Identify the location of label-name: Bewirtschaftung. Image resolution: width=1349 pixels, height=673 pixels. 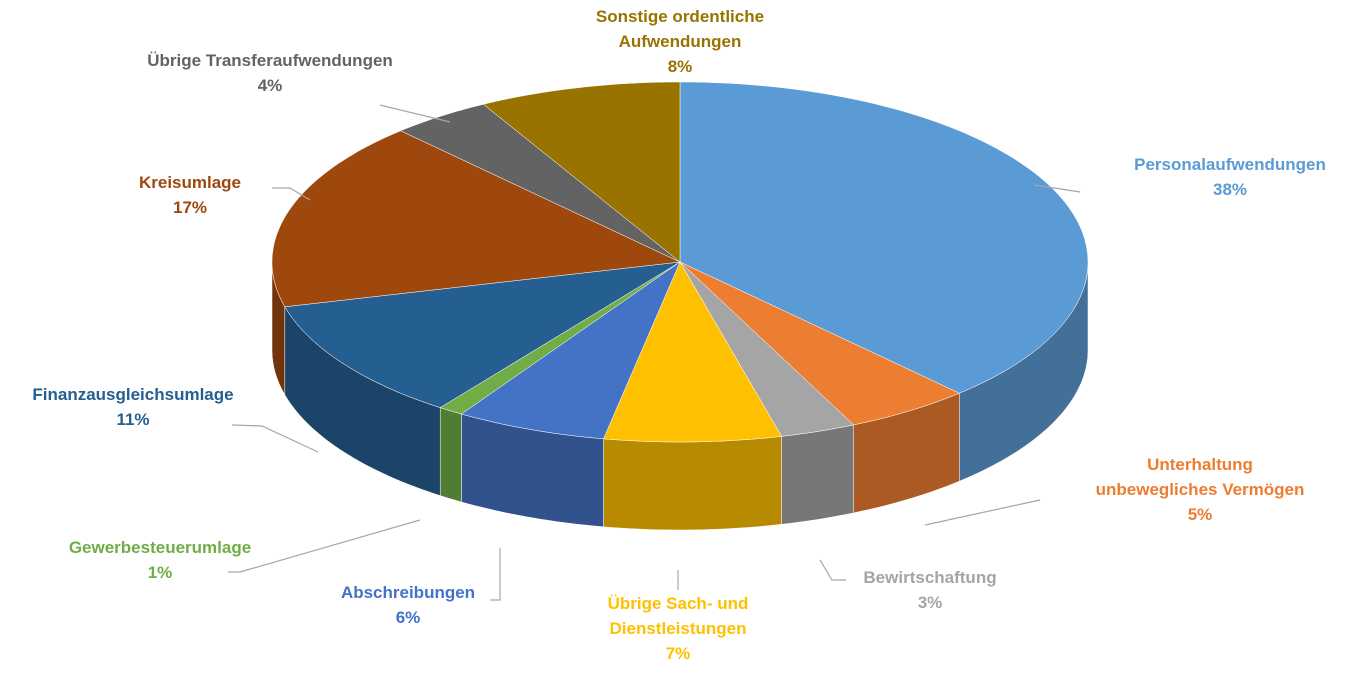
(930, 577).